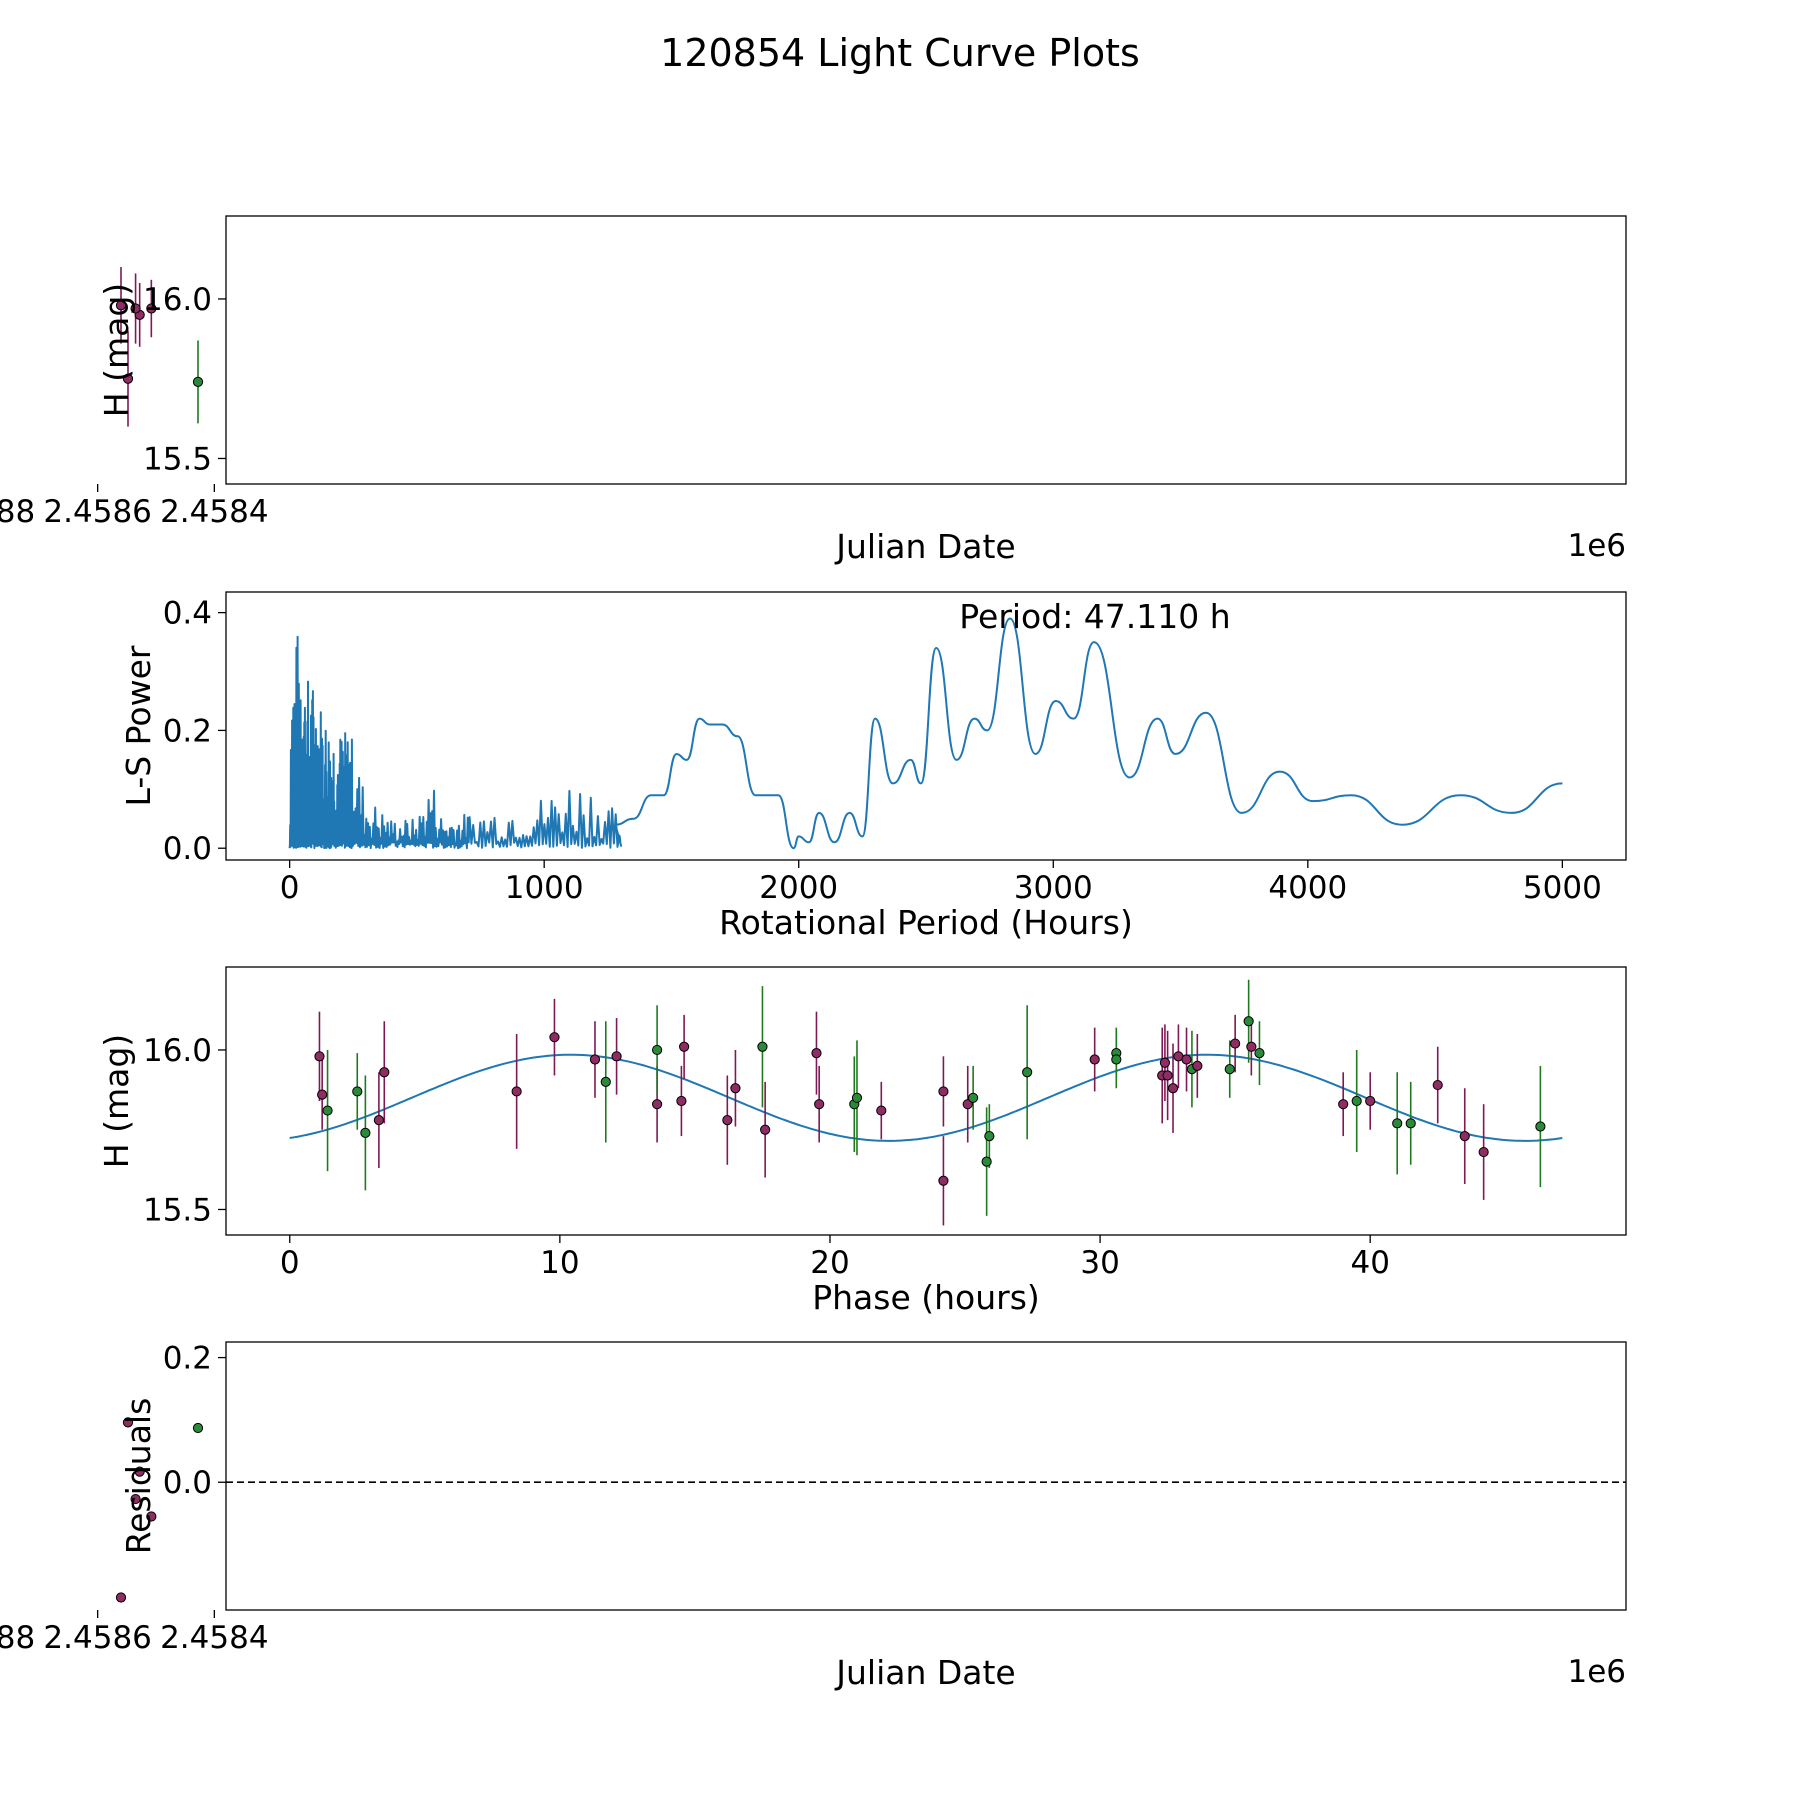 The height and width of the screenshot is (1800, 1800). I want to click on periodogram-xtick-label: 1000, so click(544, 888).